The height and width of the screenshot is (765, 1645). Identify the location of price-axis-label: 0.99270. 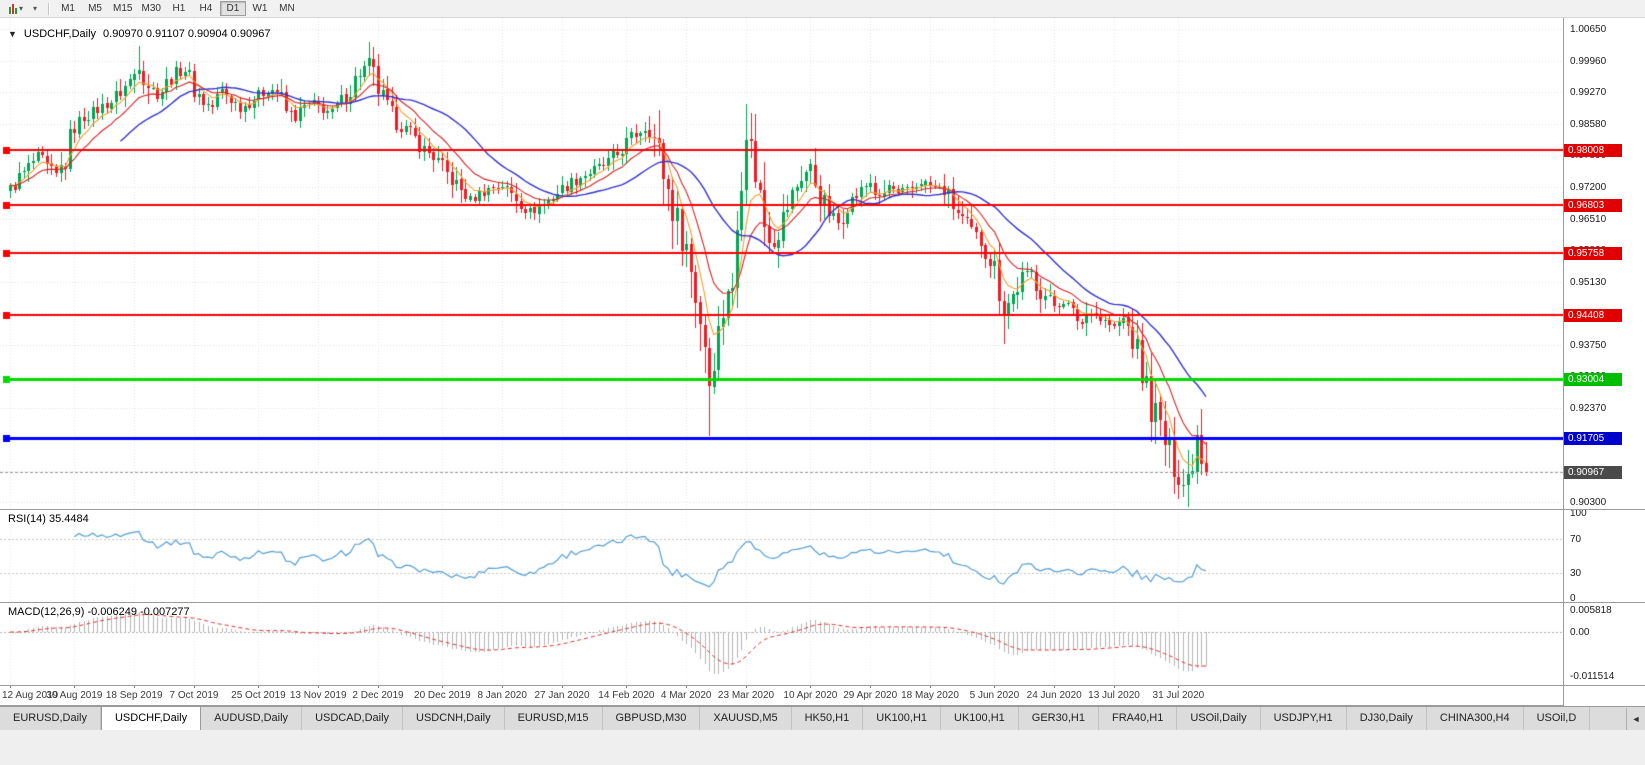
(1588, 93).